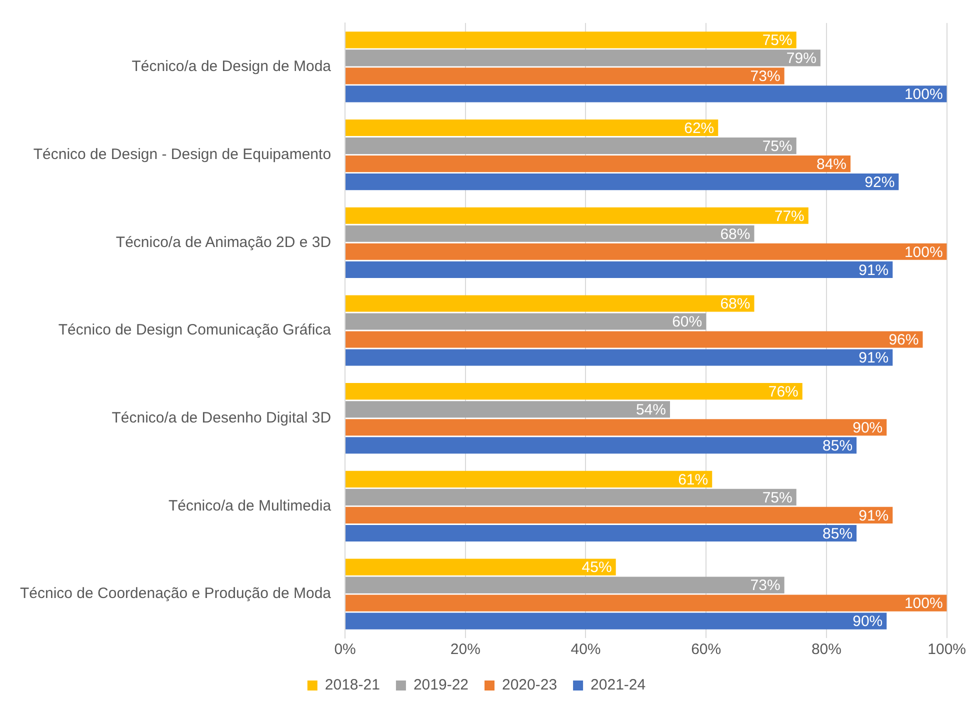 This screenshot has width=969, height=709. What do you see at coordinates (530, 685) in the screenshot?
I see `legend-label: 2020-23` at bounding box center [530, 685].